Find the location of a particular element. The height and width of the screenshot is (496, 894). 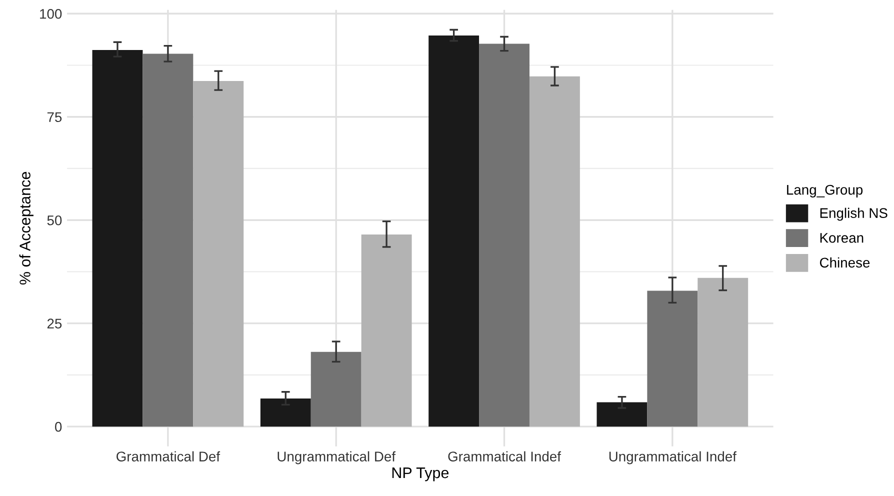

x-tick-label: Grammatical Indef is located at coordinates (505, 456).